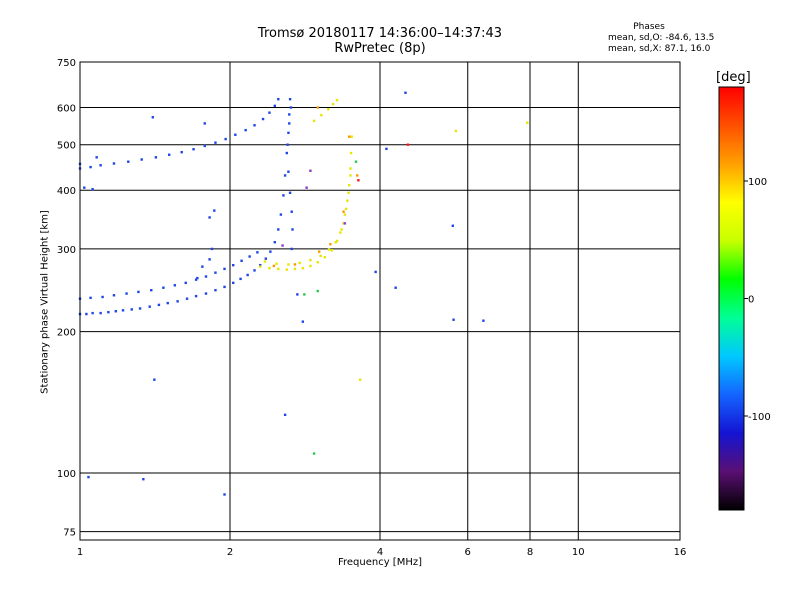 This screenshot has height=600, width=800. I want to click on chart-subtitle: RwPretec (8p), so click(380, 48).